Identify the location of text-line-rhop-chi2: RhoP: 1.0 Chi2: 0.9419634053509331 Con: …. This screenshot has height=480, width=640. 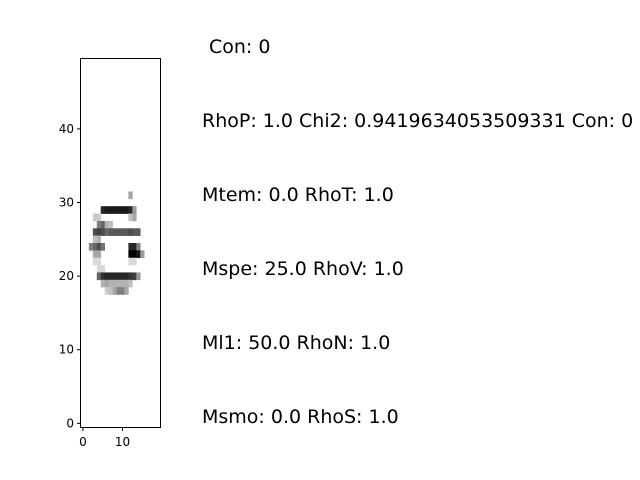
(418, 121).